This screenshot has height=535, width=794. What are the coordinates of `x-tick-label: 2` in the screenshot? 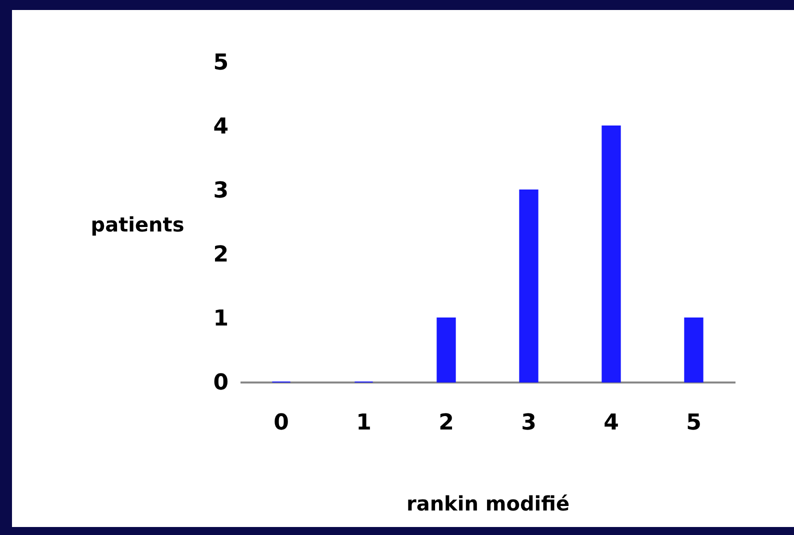 It's located at (446, 423).